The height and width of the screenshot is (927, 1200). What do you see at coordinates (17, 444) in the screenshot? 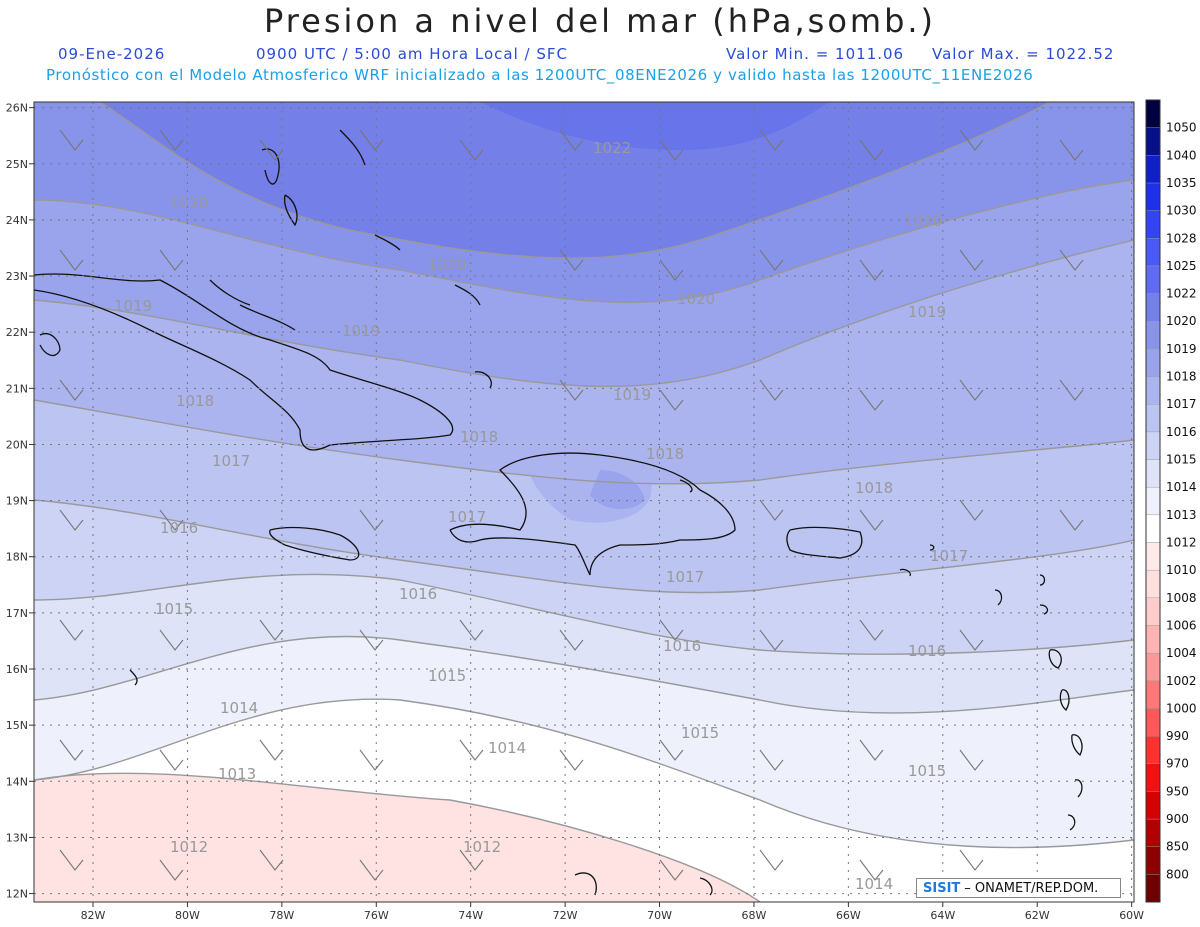
I see `latitude-label: 20N` at bounding box center [17, 444].